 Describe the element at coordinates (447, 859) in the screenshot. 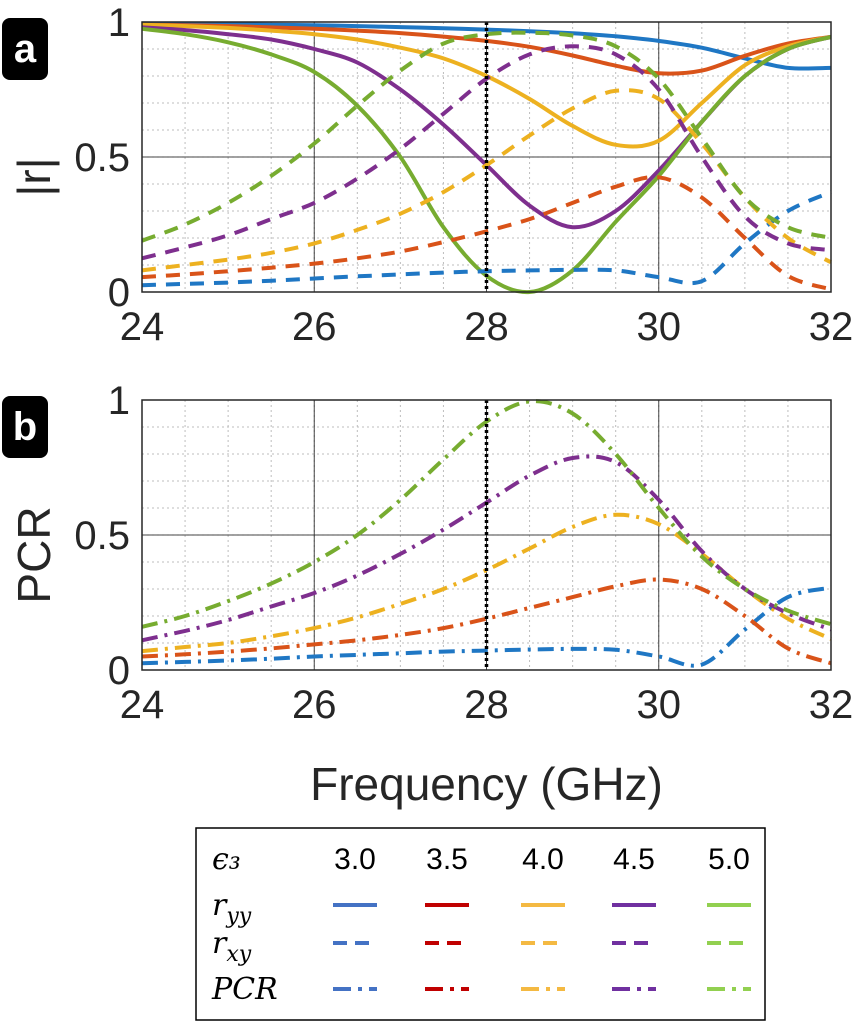

I see `legend-epsilon-value: 3.5` at that location.